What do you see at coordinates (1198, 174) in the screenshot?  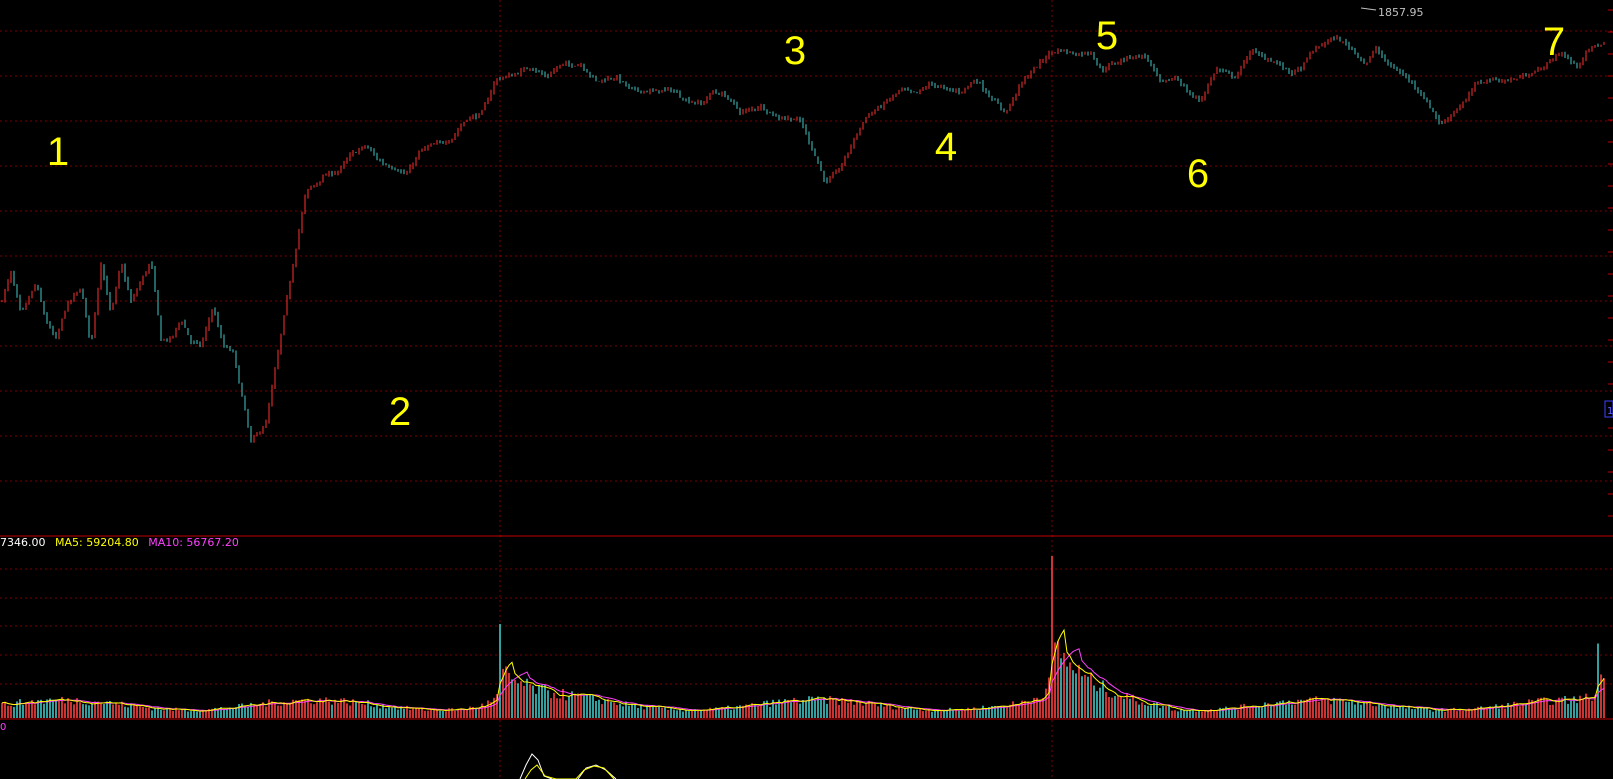 I see `wave-label-6: 6` at bounding box center [1198, 174].